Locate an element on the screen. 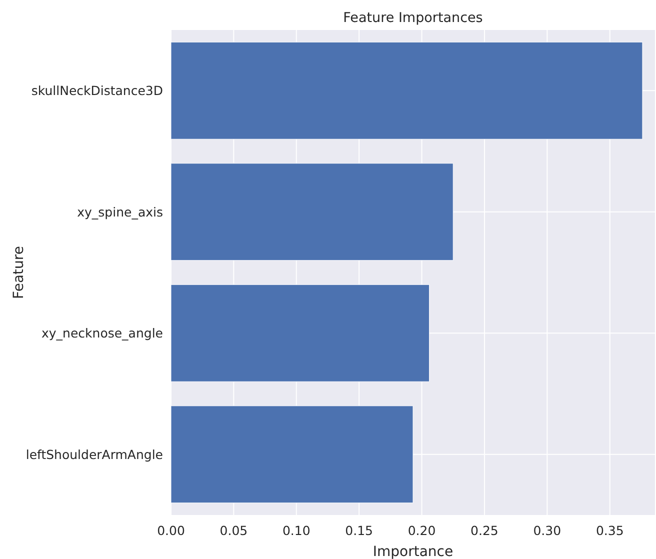 The image size is (656, 559). x-tick-label: 0.00 is located at coordinates (171, 530).